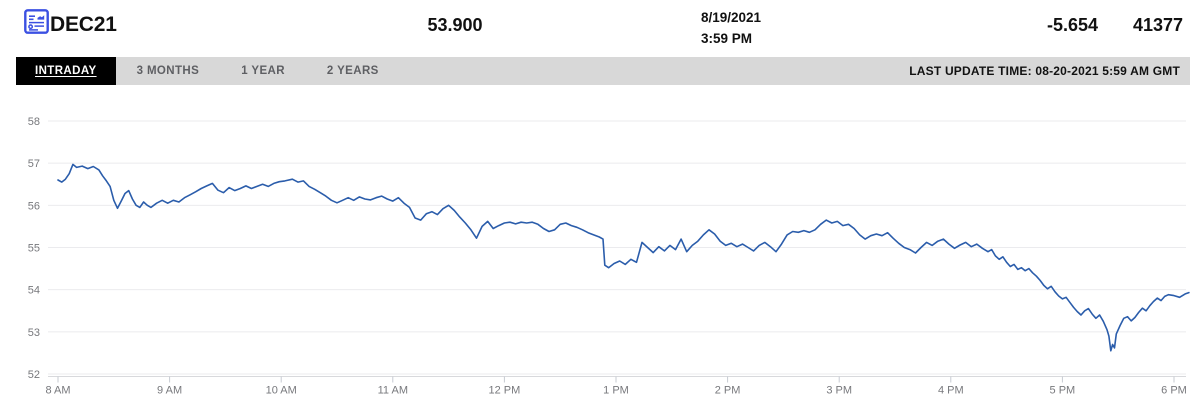 Image resolution: width=1200 pixels, height=403 pixels. What do you see at coordinates (728, 391) in the screenshot?
I see `x-axis-label: 2 PM` at bounding box center [728, 391].